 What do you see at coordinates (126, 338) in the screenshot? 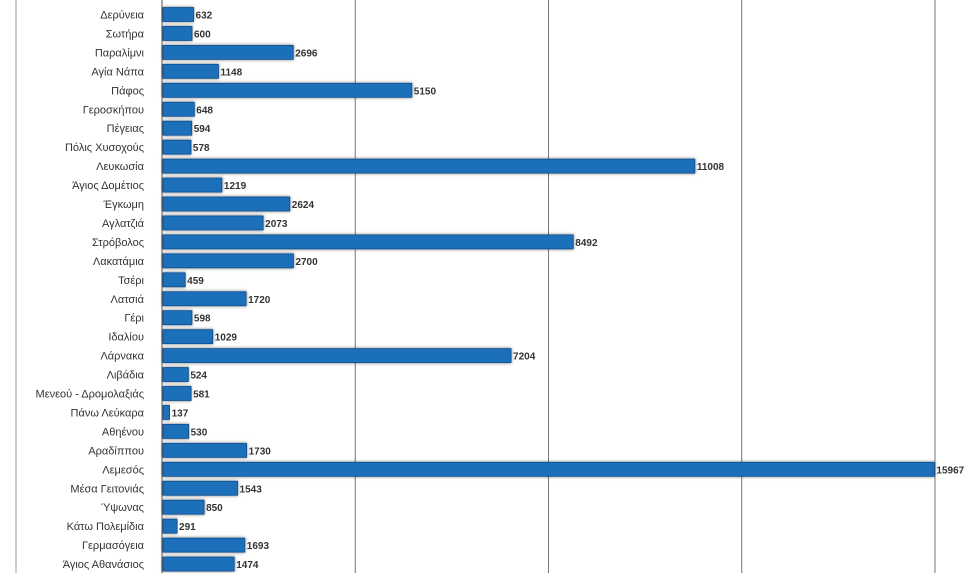
I see `category-label: Ιδαλίου` at bounding box center [126, 338].